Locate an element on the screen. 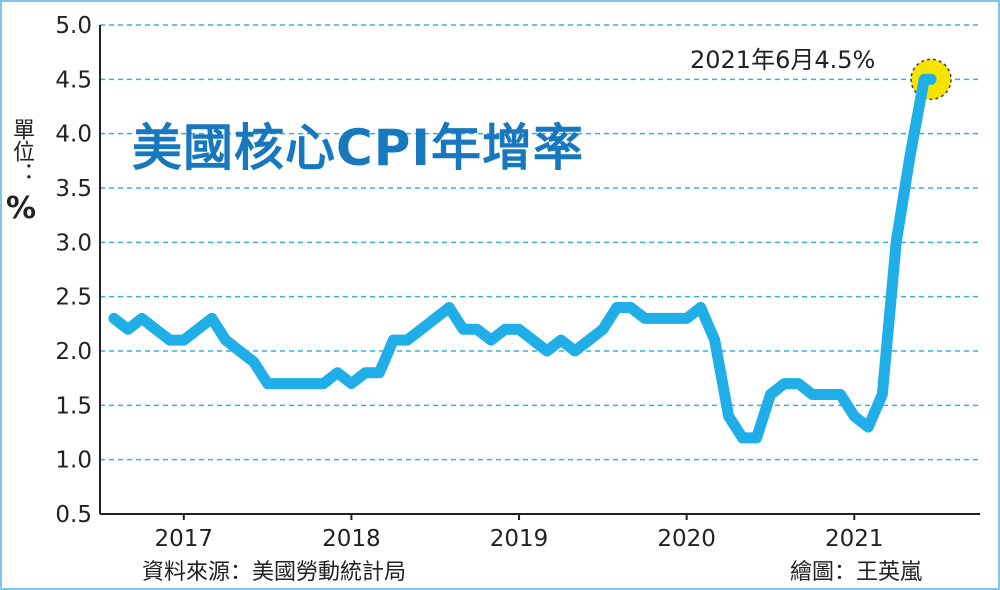  unit-label: 單位： % is located at coordinates (21, 172).